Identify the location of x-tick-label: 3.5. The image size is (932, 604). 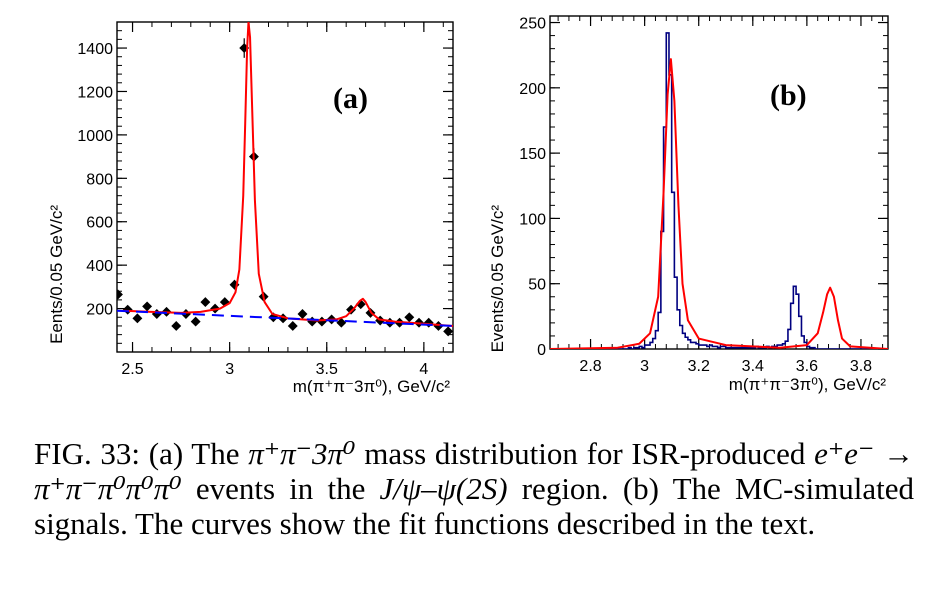
(327, 369).